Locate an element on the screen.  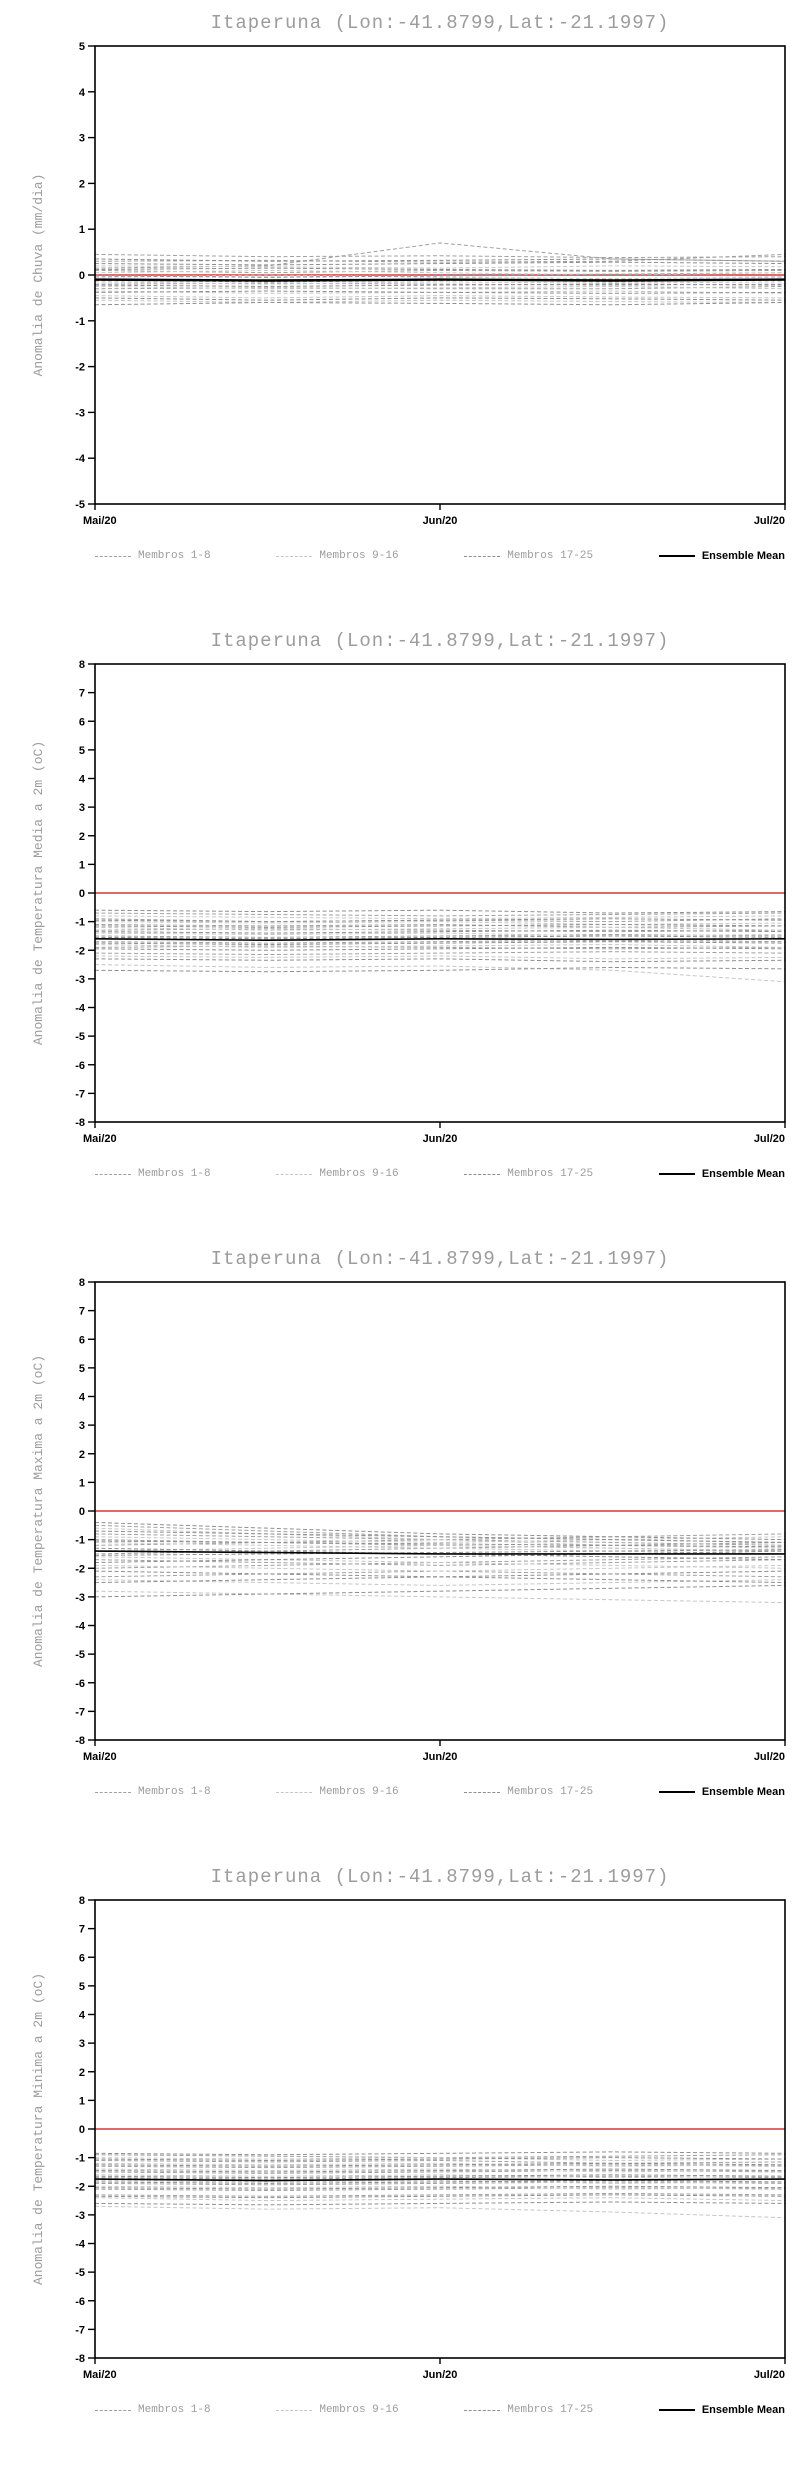
y-tick-label: -3 is located at coordinates (80, 2216).